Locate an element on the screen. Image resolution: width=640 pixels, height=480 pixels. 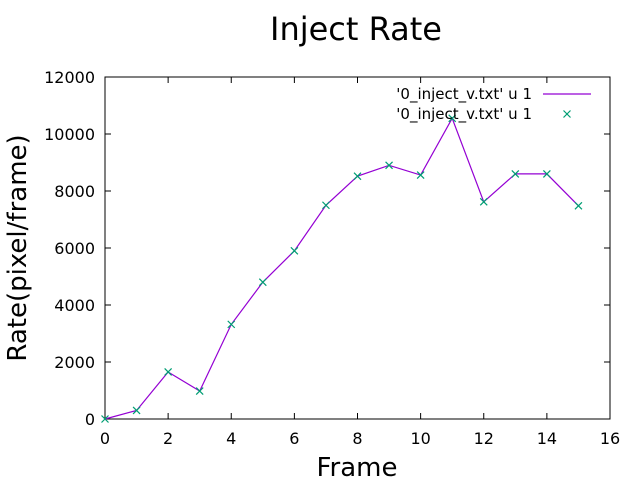
legend: '0_inject_v.txt' u 1'0_inject_v.txt' u 1 is located at coordinates (493, 104).